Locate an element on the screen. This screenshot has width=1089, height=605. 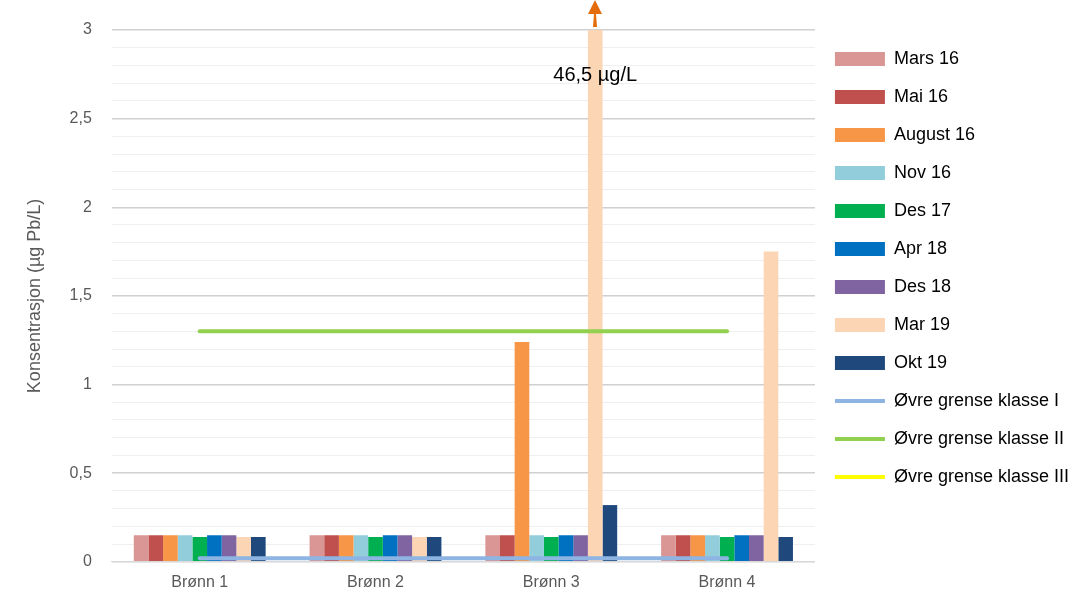
legend-label: Mars 16 is located at coordinates (926, 57).